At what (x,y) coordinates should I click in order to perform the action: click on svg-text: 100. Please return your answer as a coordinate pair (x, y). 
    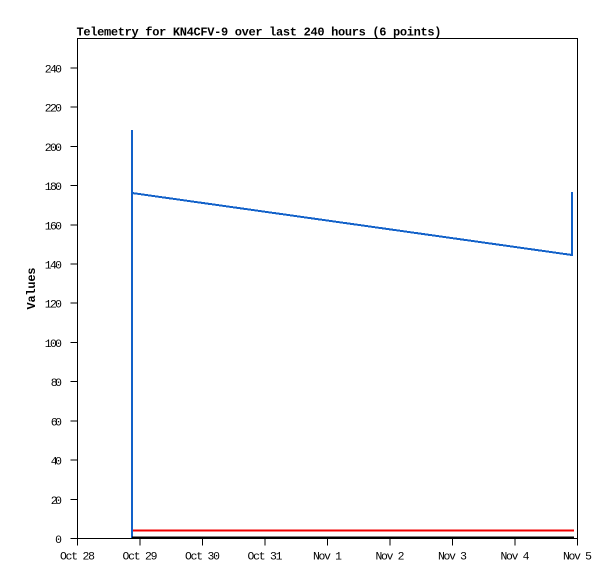
    Looking at the image, I should click on (53, 345).